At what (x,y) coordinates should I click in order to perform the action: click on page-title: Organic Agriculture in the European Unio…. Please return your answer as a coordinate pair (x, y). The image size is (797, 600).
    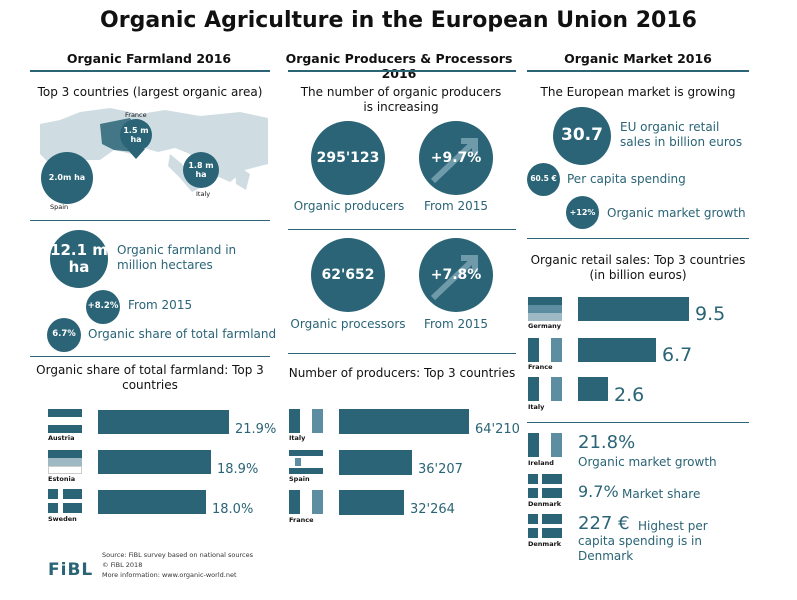
    Looking at the image, I should click on (398, 20).